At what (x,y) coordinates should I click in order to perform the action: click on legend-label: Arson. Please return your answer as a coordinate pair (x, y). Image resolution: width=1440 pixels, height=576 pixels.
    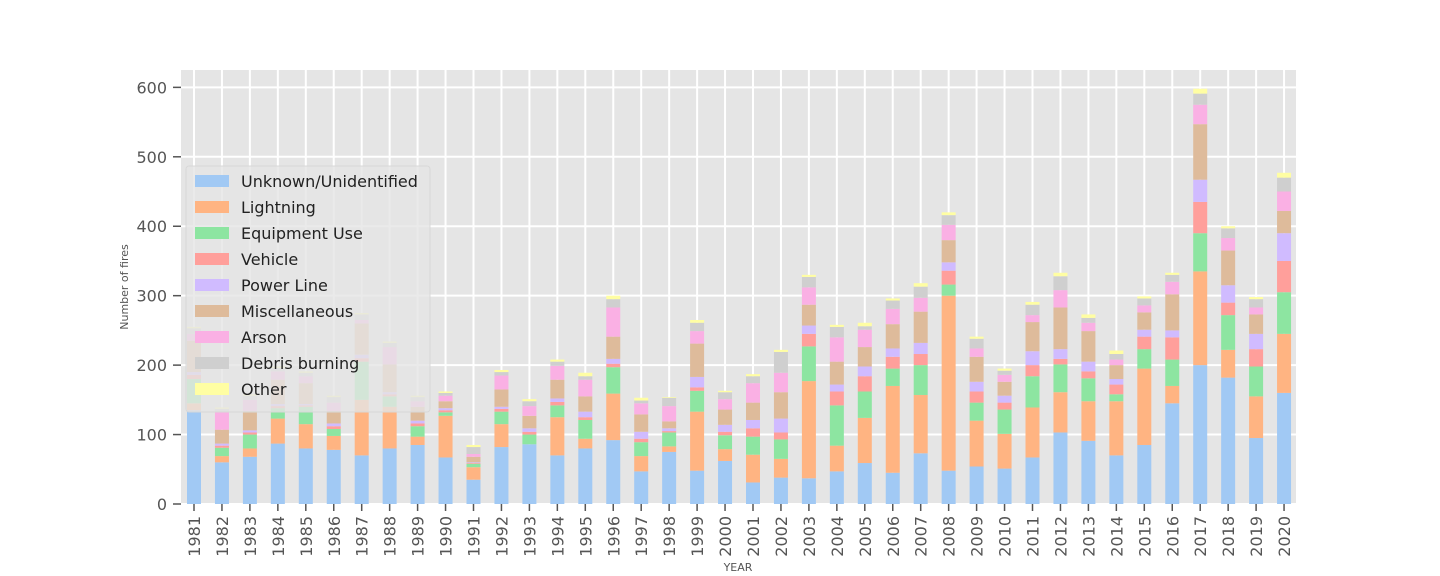
    Looking at the image, I should click on (264, 337).